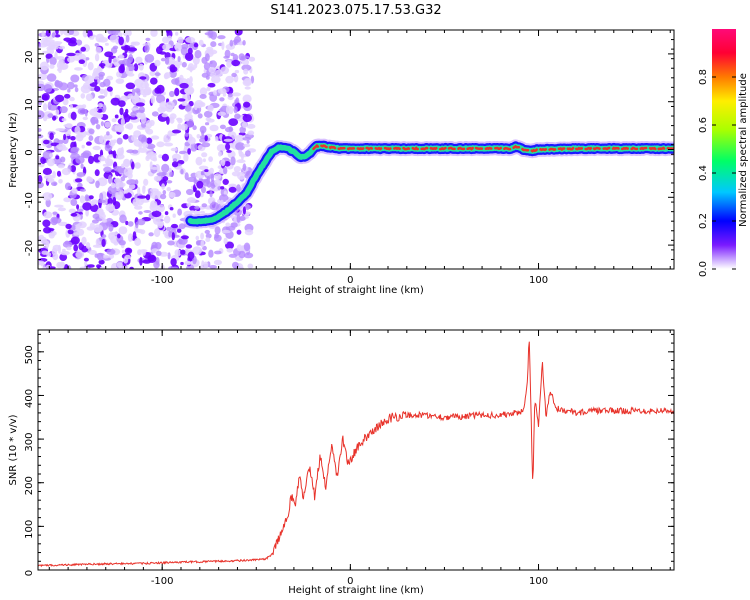  What do you see at coordinates (493, 148) in the screenshot?
I see `ridge-core` at bounding box center [493, 148].